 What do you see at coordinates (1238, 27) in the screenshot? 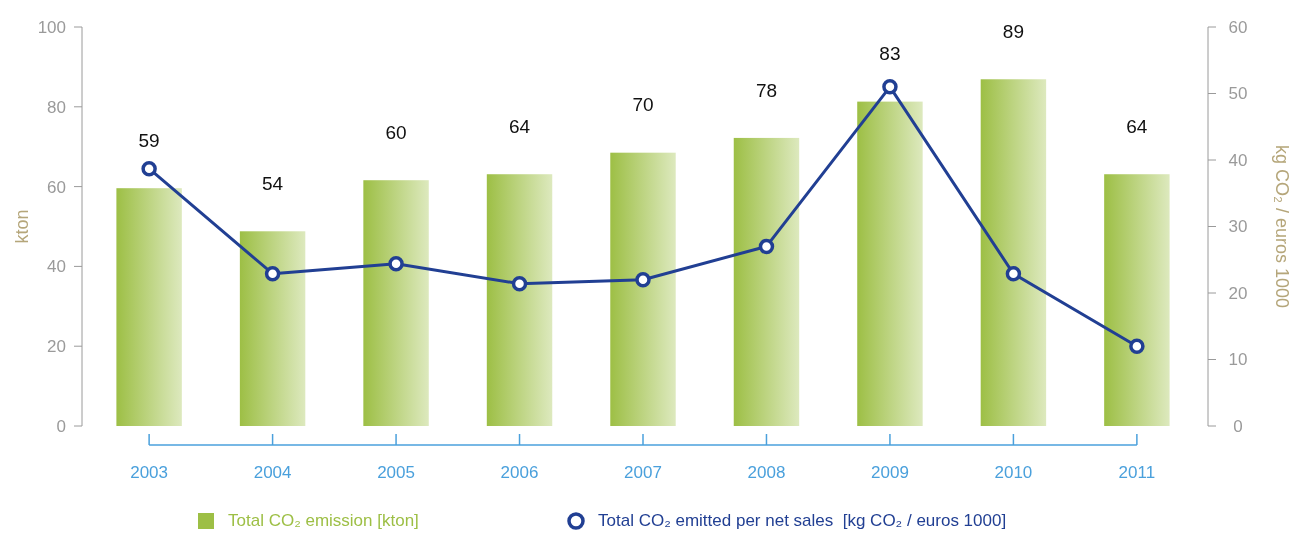
I see `y2-tick-label: 60` at bounding box center [1238, 27].